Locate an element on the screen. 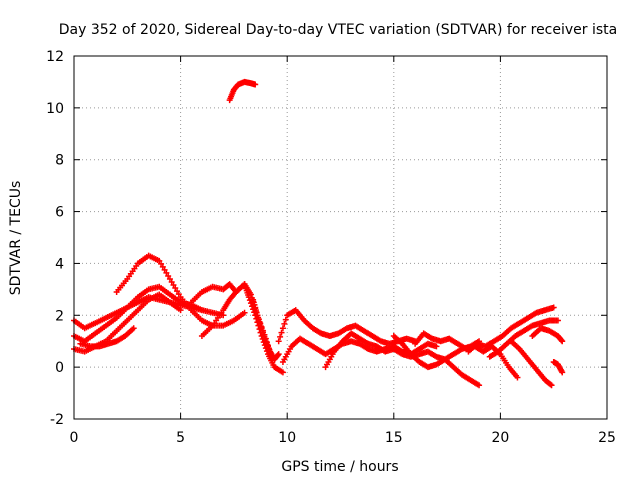  y-tick-label: -2 is located at coordinates (57, 420).